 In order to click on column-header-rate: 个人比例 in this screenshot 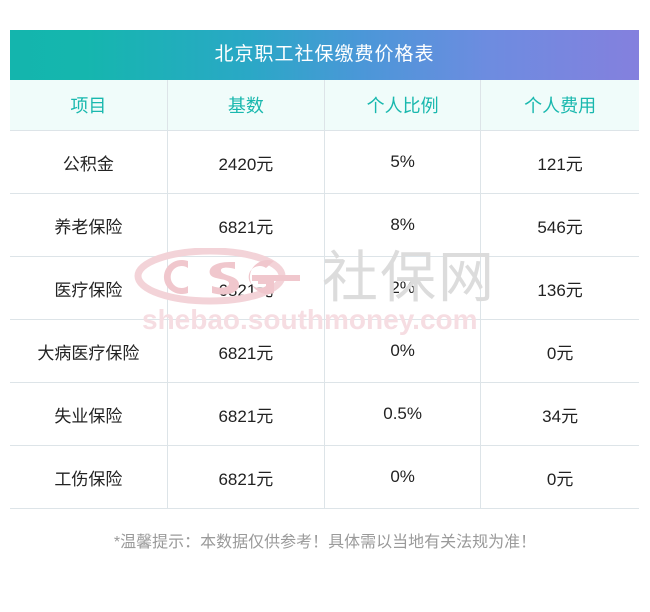, I will do `click(403, 105)`.